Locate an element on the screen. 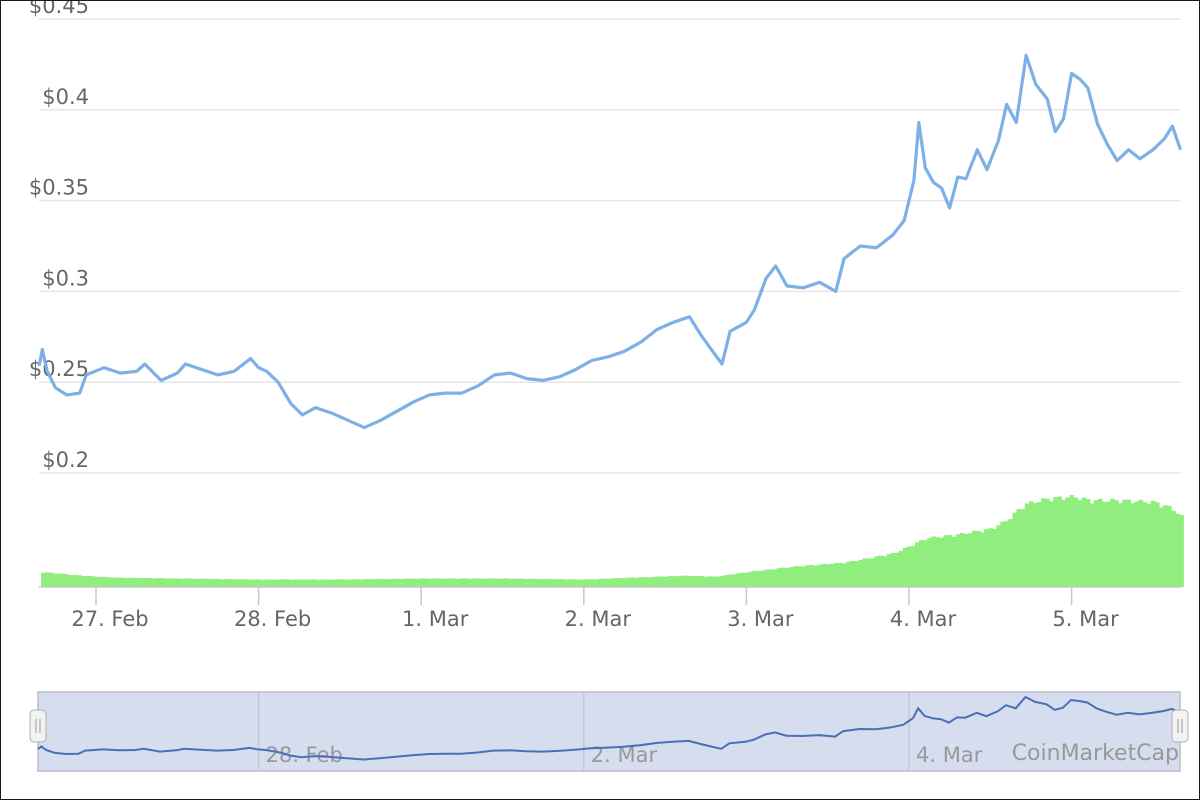  y-tick-label: $0.25 is located at coordinates (59, 369).